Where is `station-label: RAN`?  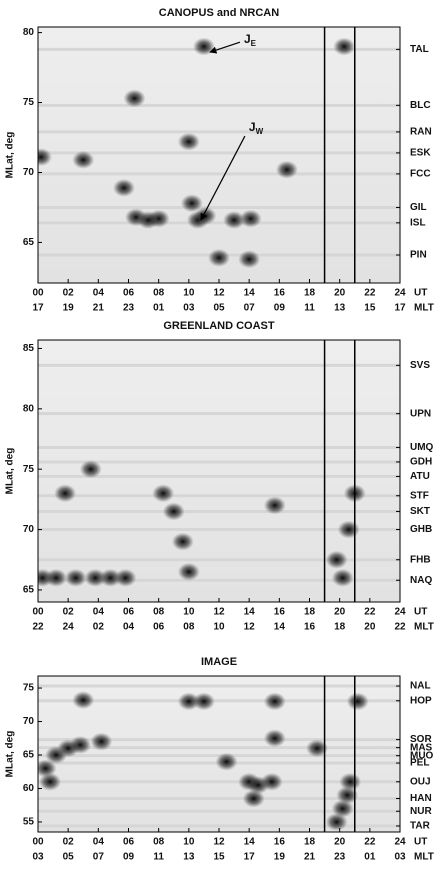 station-label: RAN is located at coordinates (421, 132).